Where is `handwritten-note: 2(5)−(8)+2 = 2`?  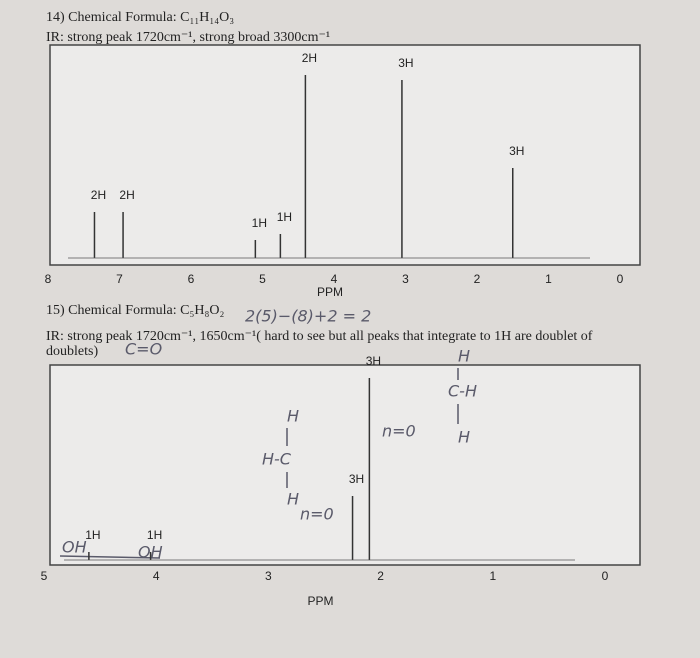
handwritten-note: 2(5)−(8)+2 = 2 is located at coordinates (308, 316).